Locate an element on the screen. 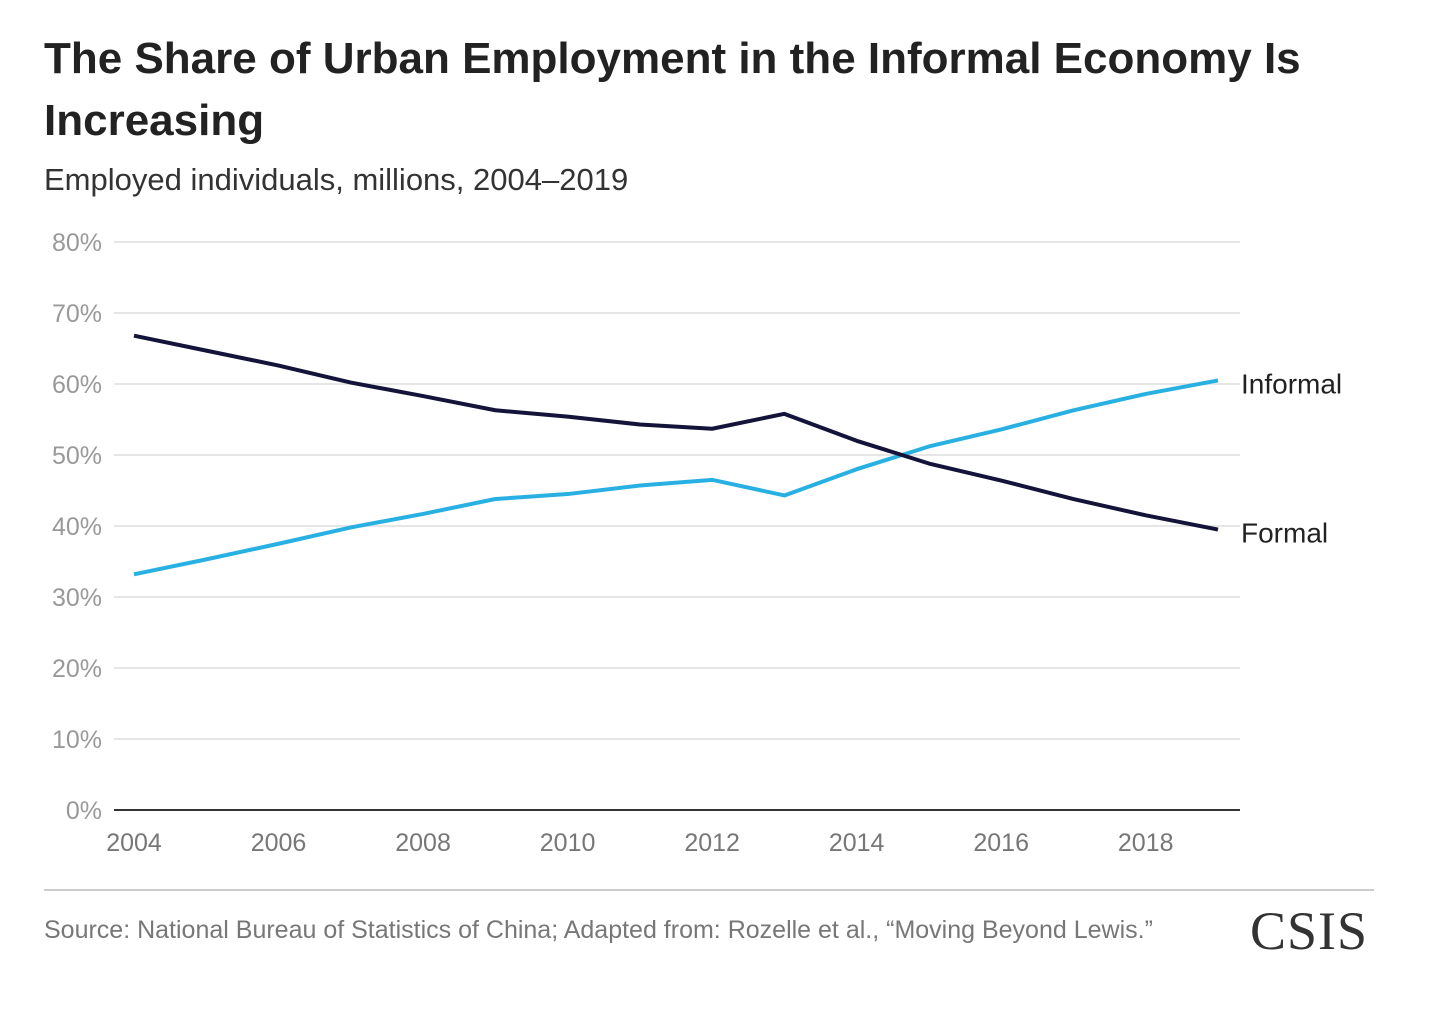 The width and height of the screenshot is (1456, 1012). csis-logo: CSIS is located at coordinates (1309, 931).